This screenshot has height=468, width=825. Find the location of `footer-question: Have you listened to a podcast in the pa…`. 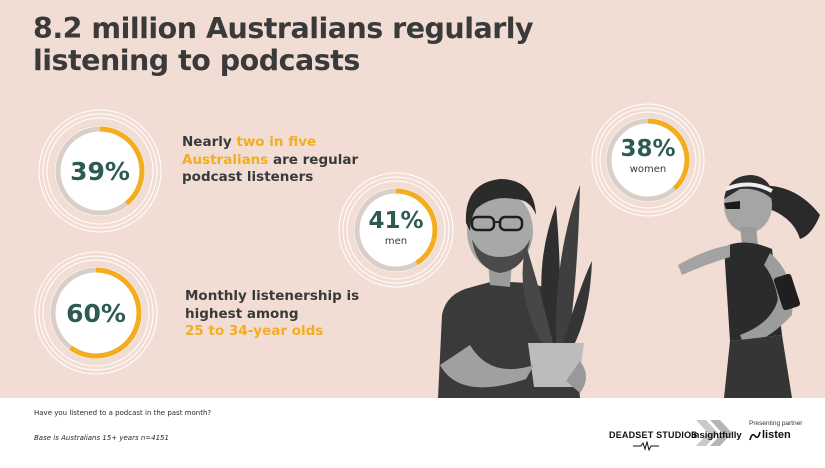

footer-question: Have you listened to a podcast in the pa… is located at coordinates (123, 413).